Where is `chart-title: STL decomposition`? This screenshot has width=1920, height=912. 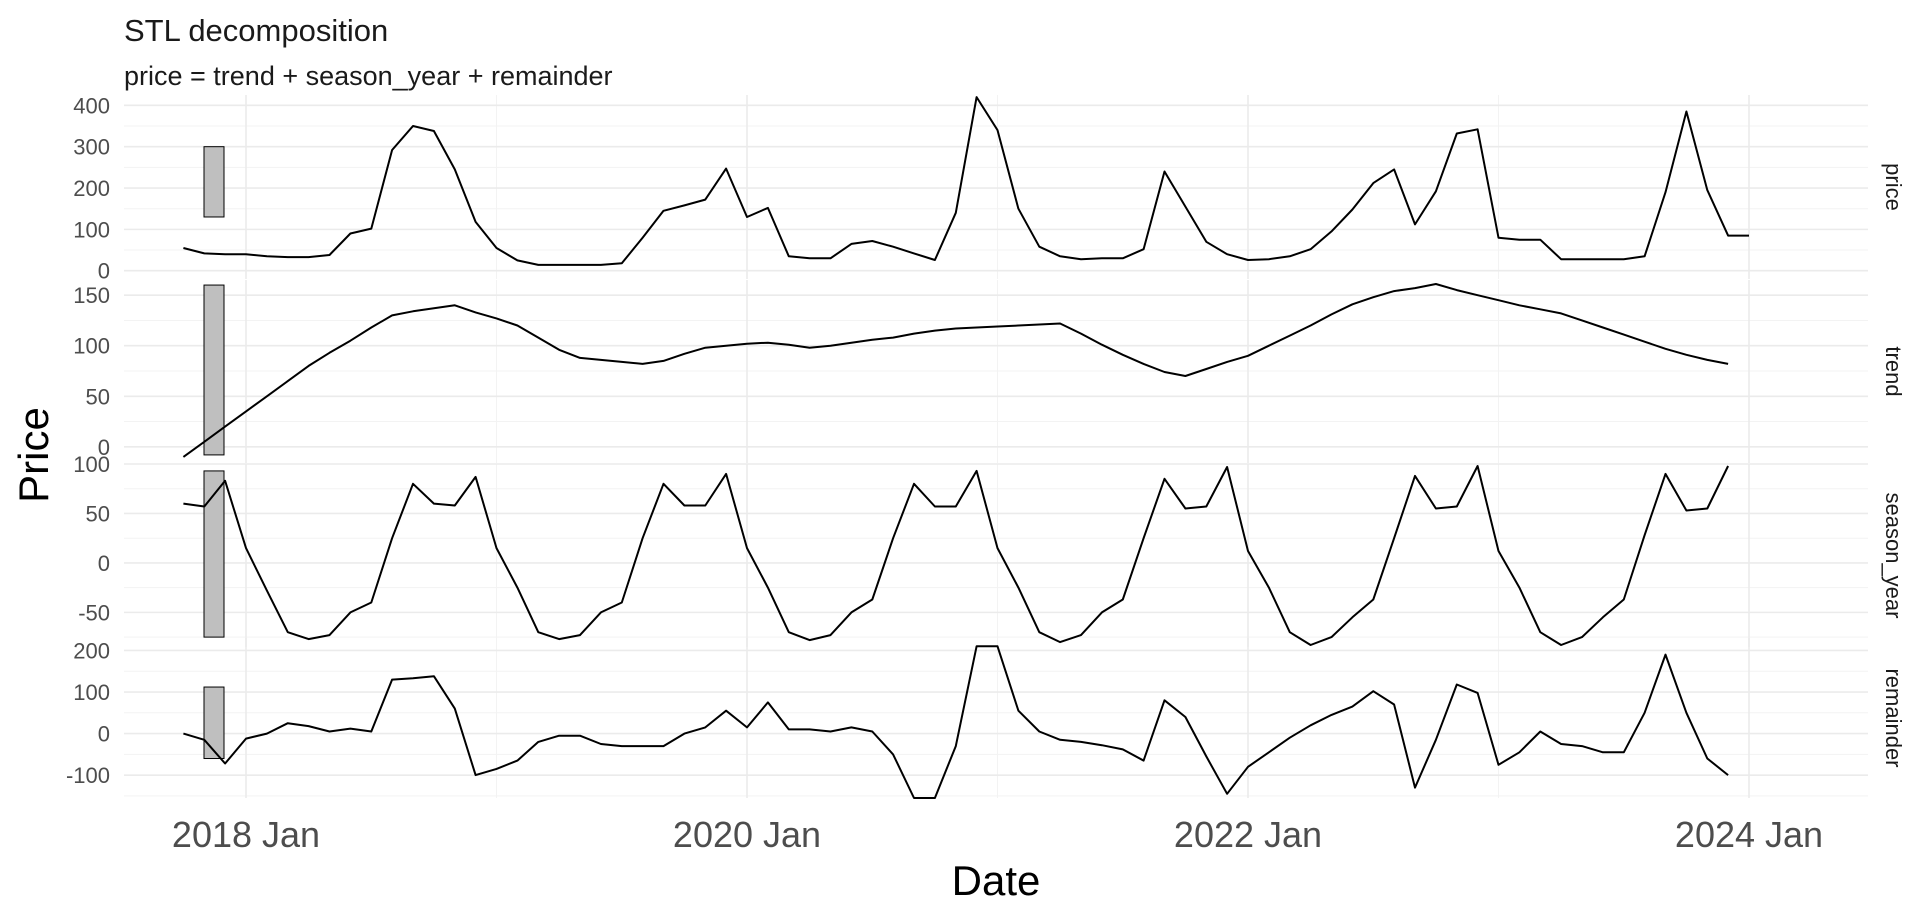
chart-title: STL decomposition is located at coordinates (256, 30).